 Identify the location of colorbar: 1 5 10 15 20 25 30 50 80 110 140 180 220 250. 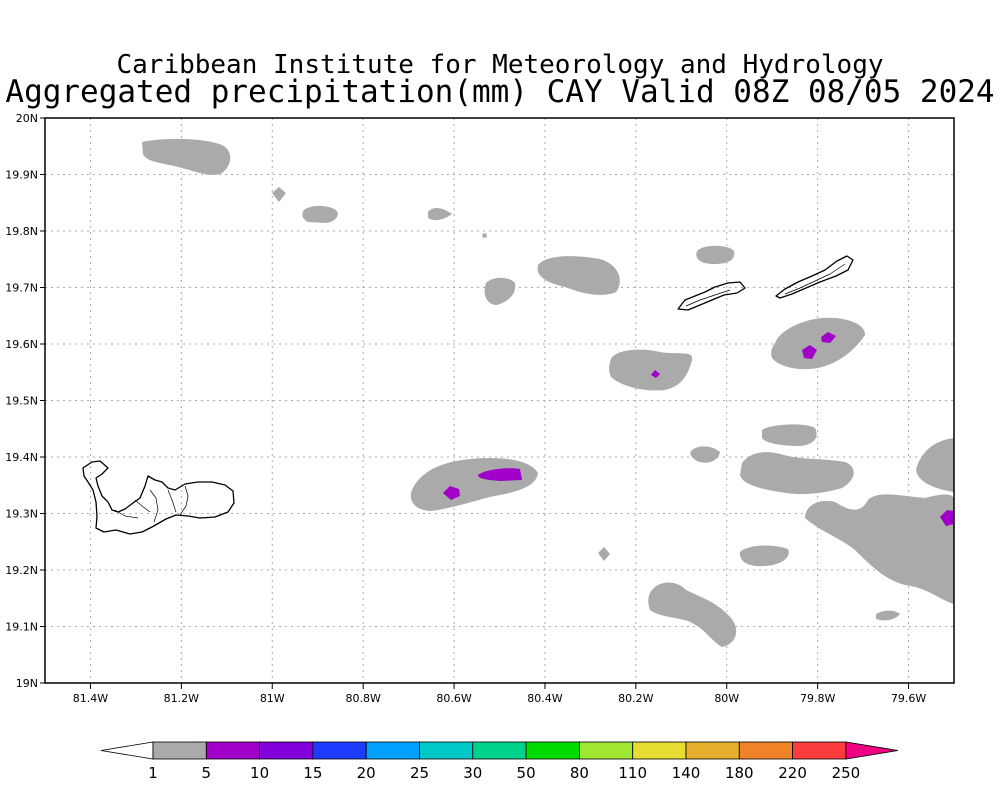
(499, 761).